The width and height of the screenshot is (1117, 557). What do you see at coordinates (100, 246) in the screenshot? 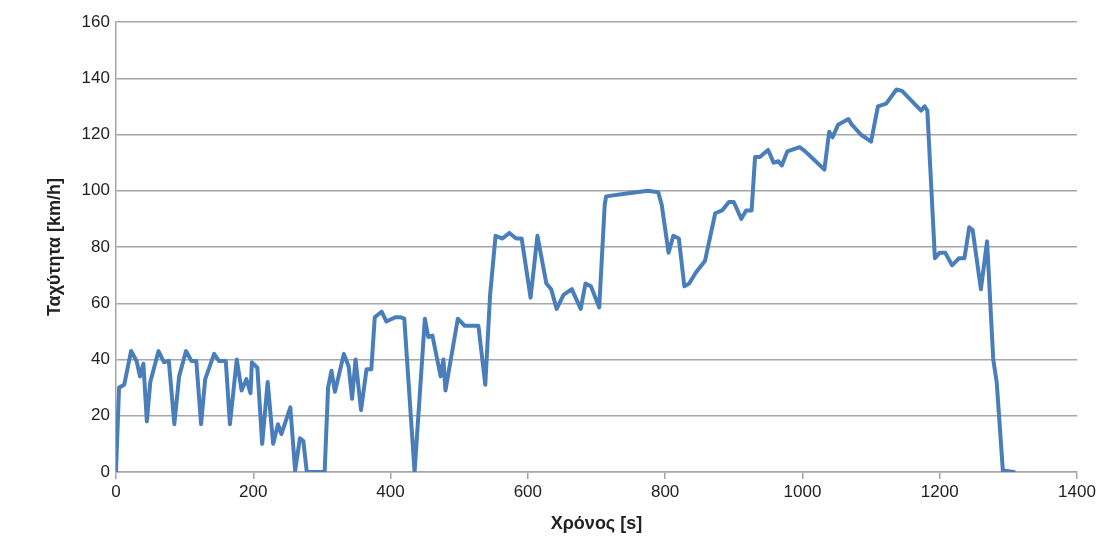
I see `y-tick-label: 80` at bounding box center [100, 246].